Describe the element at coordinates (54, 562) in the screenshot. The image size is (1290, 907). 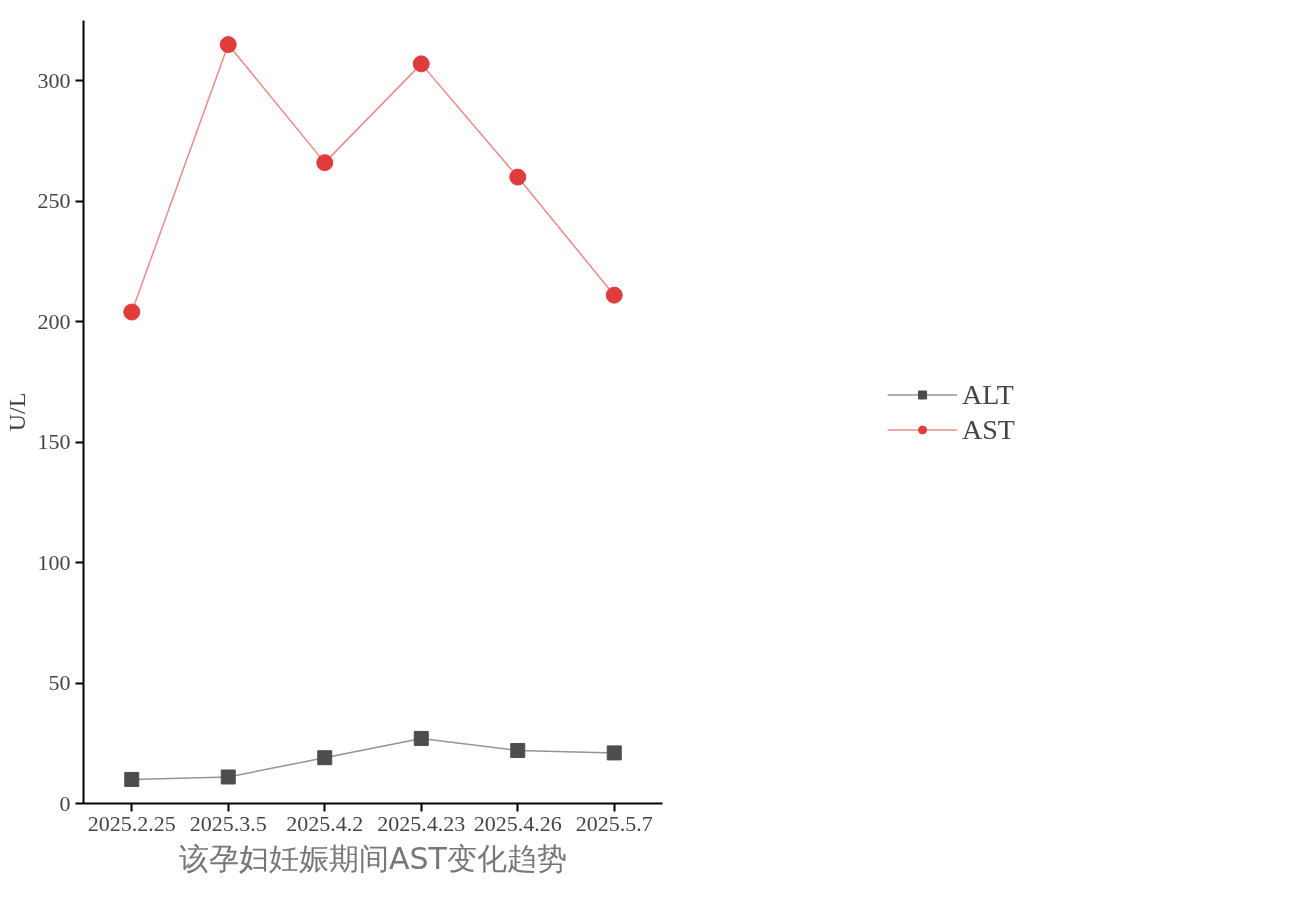
I see `y-tick-label: 100` at that location.